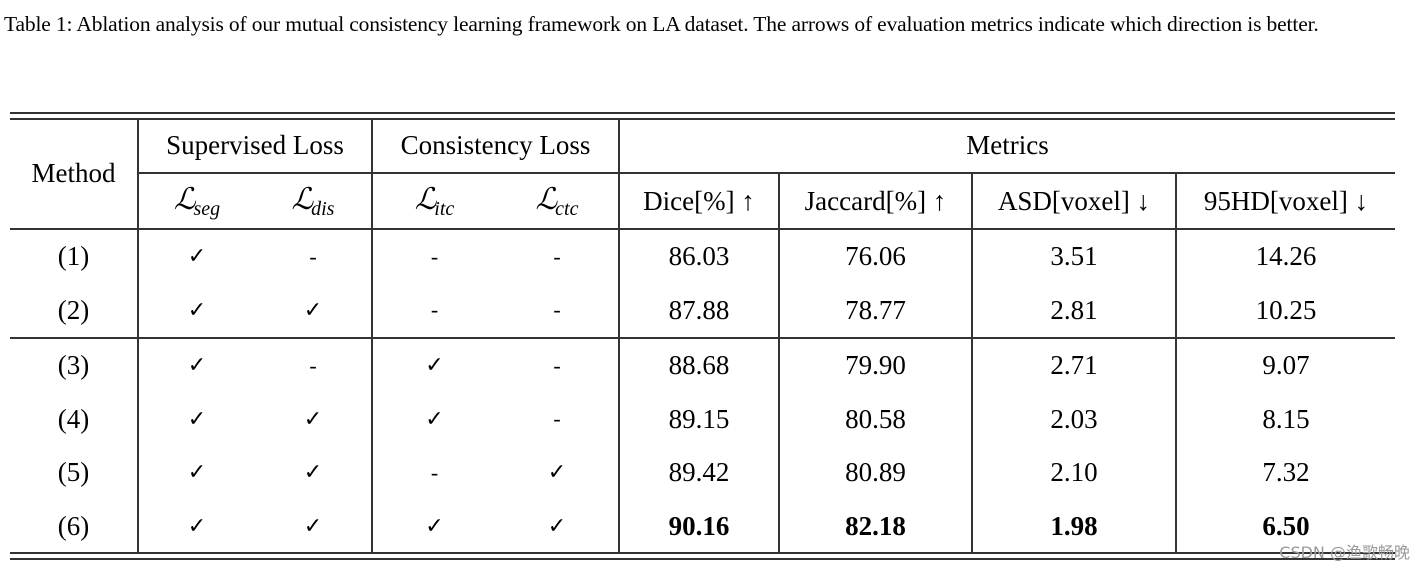  I want to click on header-jaccard: Jaccard[%] ↑, so click(876, 201).